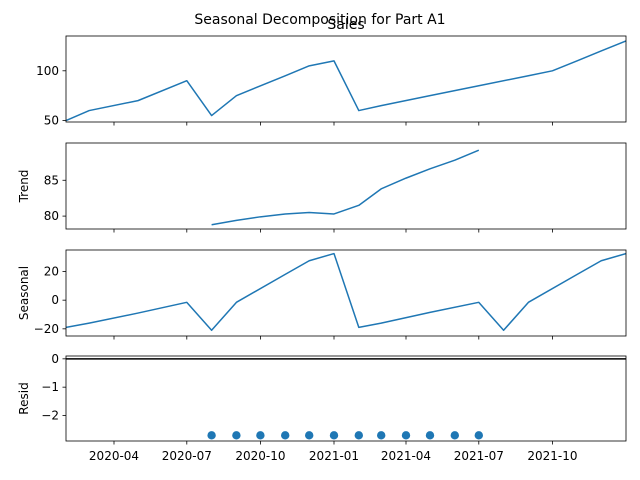 This screenshot has height=480, width=640. I want to click on sales-line, so click(346, 81).